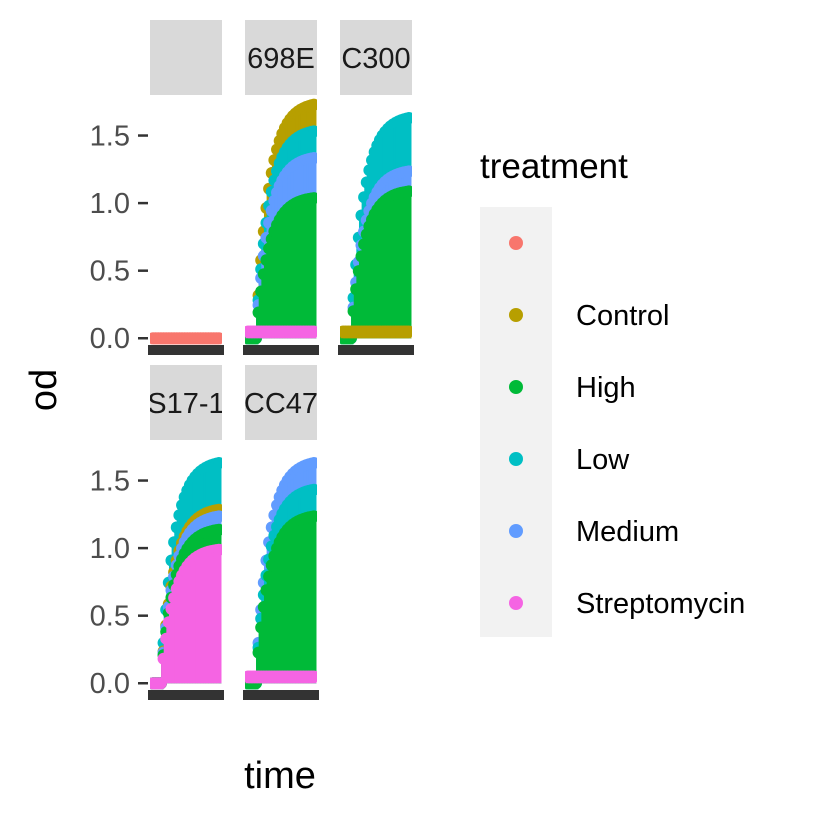 This screenshot has height=820, width=835. What do you see at coordinates (627, 532) in the screenshot?
I see `legend-label: Medium` at bounding box center [627, 532].